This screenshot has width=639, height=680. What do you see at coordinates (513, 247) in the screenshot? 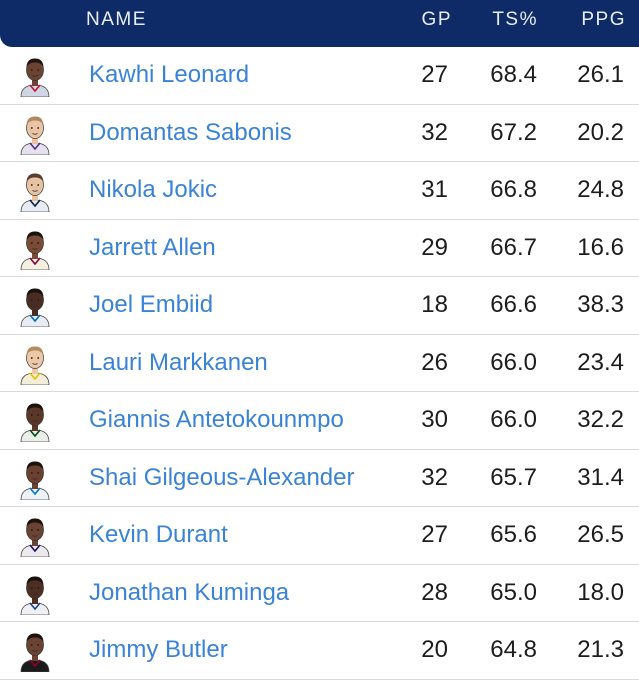
I see `true-shooting-pct: 66.7` at bounding box center [513, 247].